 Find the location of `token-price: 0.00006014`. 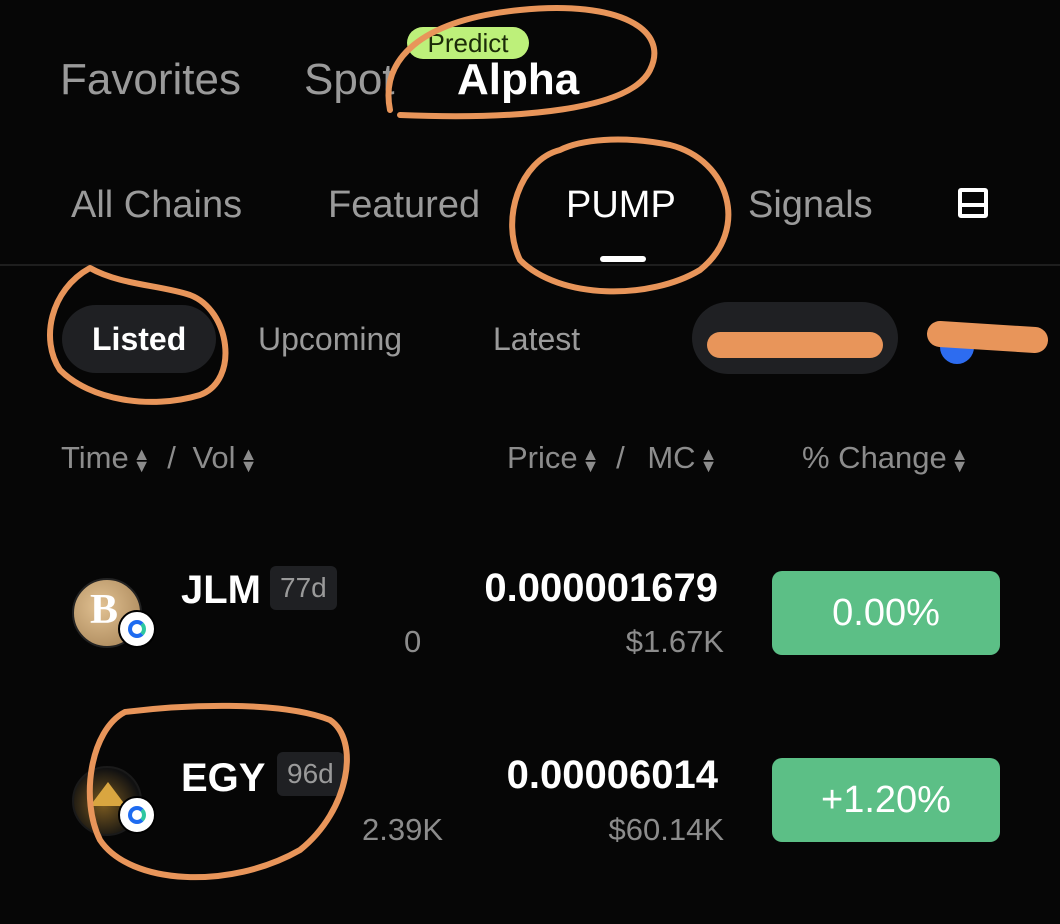

token-price: 0.00006014 is located at coordinates (612, 775).